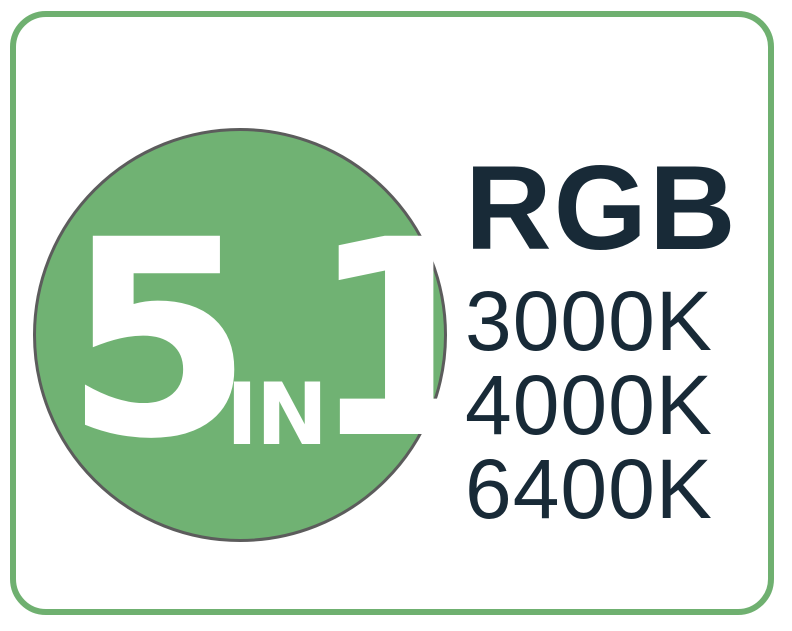  I want to click on five-label: 5, so click(158, 341).